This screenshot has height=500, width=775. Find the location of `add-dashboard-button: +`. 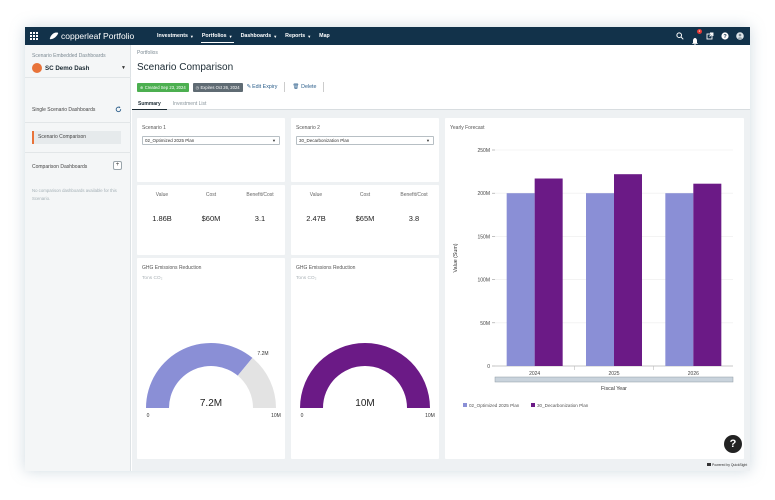

add-dashboard-button: + is located at coordinates (117, 165).